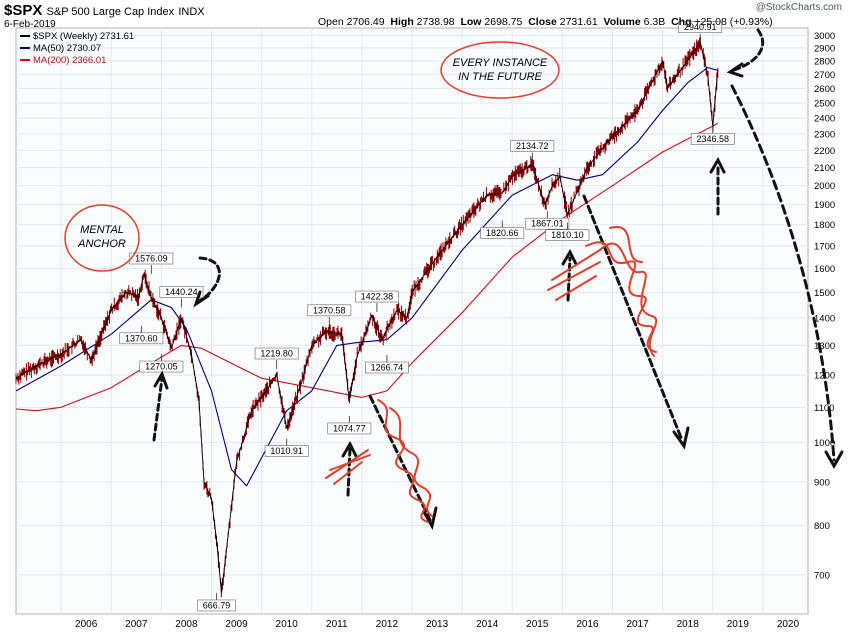 The image size is (850, 633). What do you see at coordinates (348, 467) in the screenshot?
I see `scribble-2011` at bounding box center [348, 467].